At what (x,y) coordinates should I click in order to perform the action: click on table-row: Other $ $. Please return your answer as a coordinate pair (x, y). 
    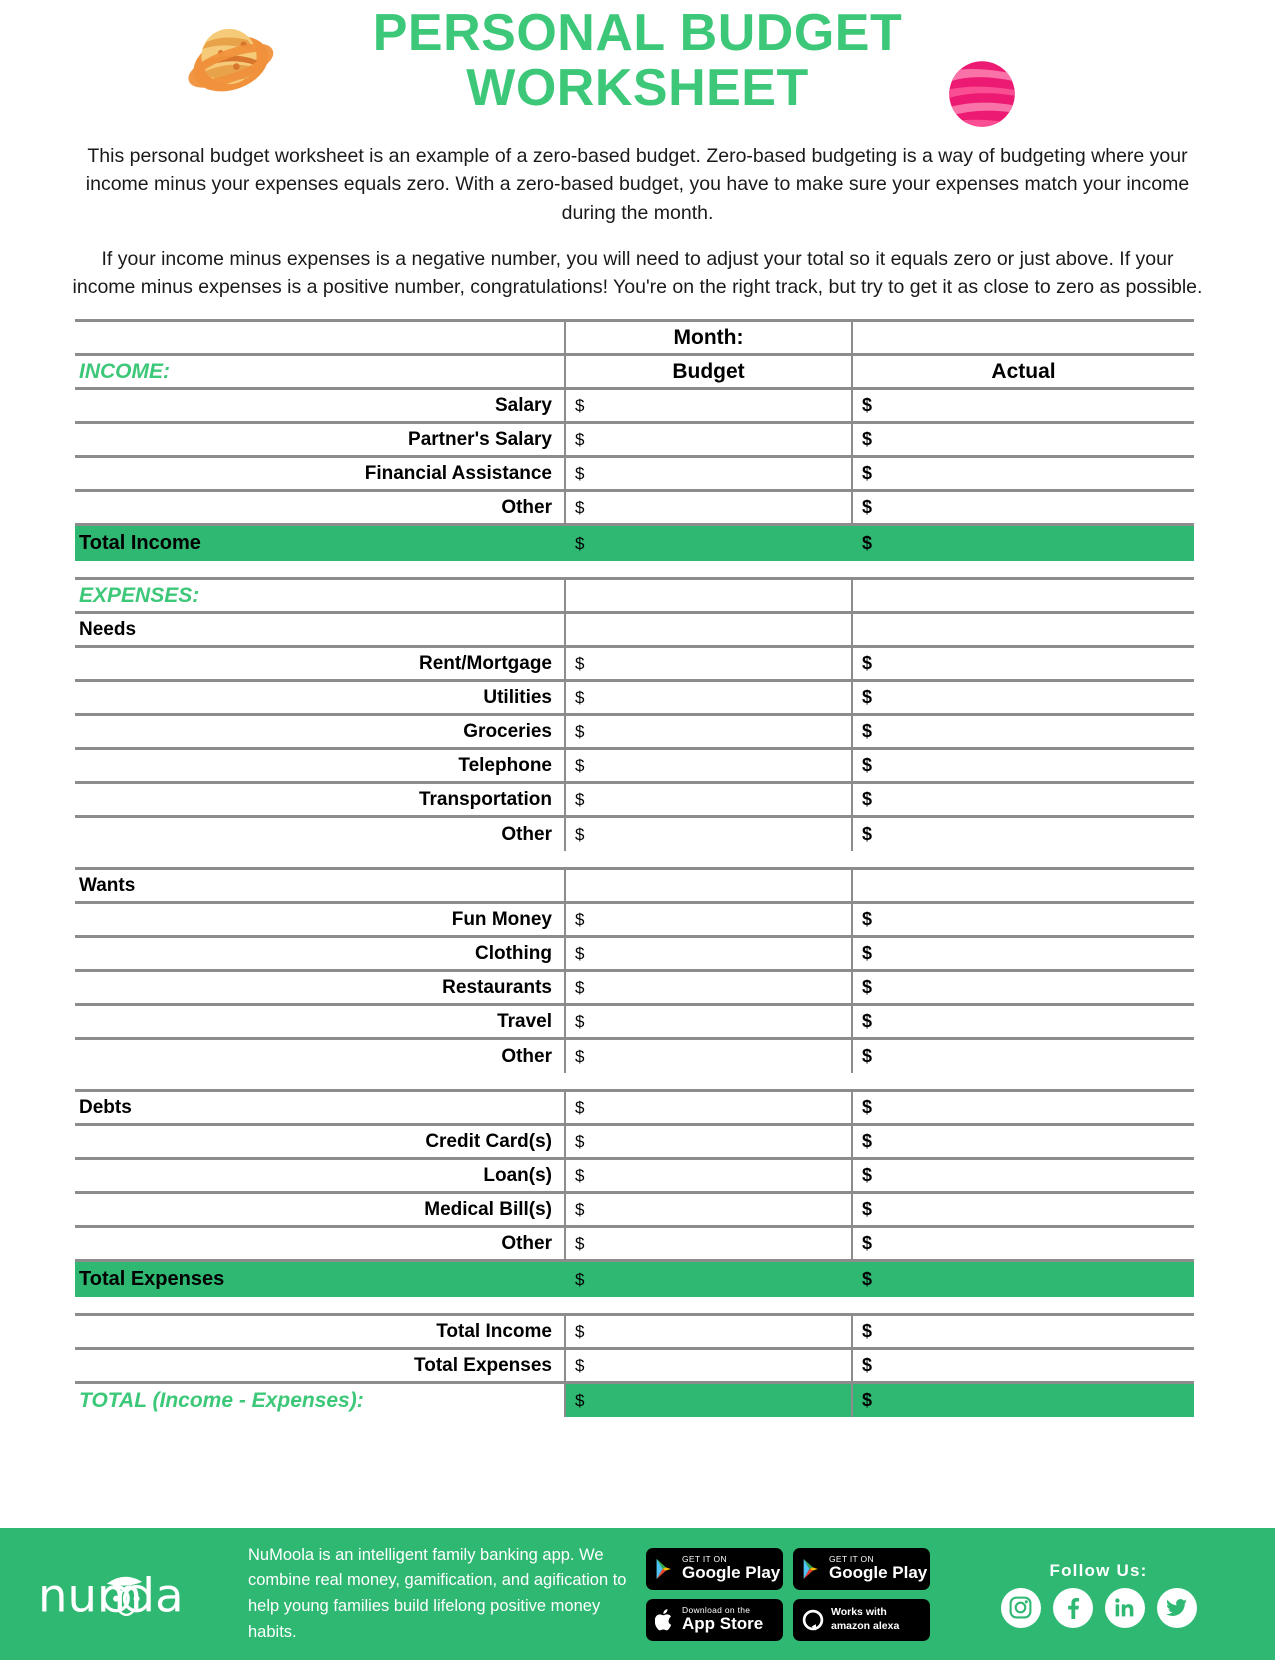
    Looking at the image, I should click on (634, 833).